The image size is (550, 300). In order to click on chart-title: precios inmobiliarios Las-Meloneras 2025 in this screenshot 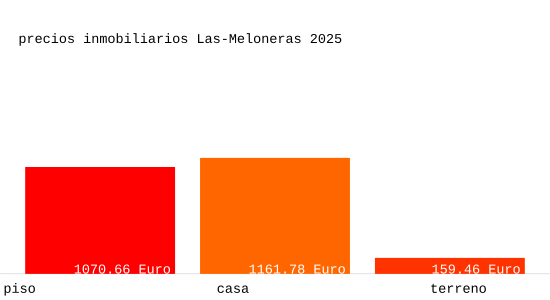, I will do `click(181, 39)`.